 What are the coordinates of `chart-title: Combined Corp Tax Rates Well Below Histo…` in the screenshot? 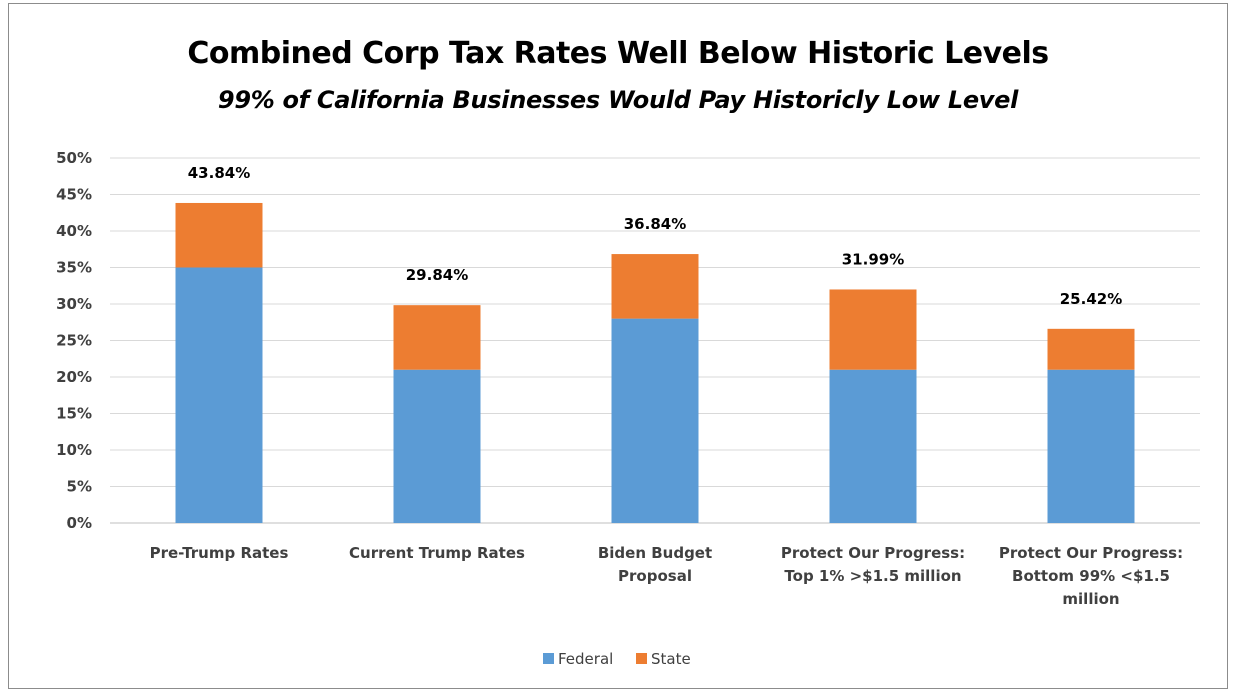 It's located at (618, 53).